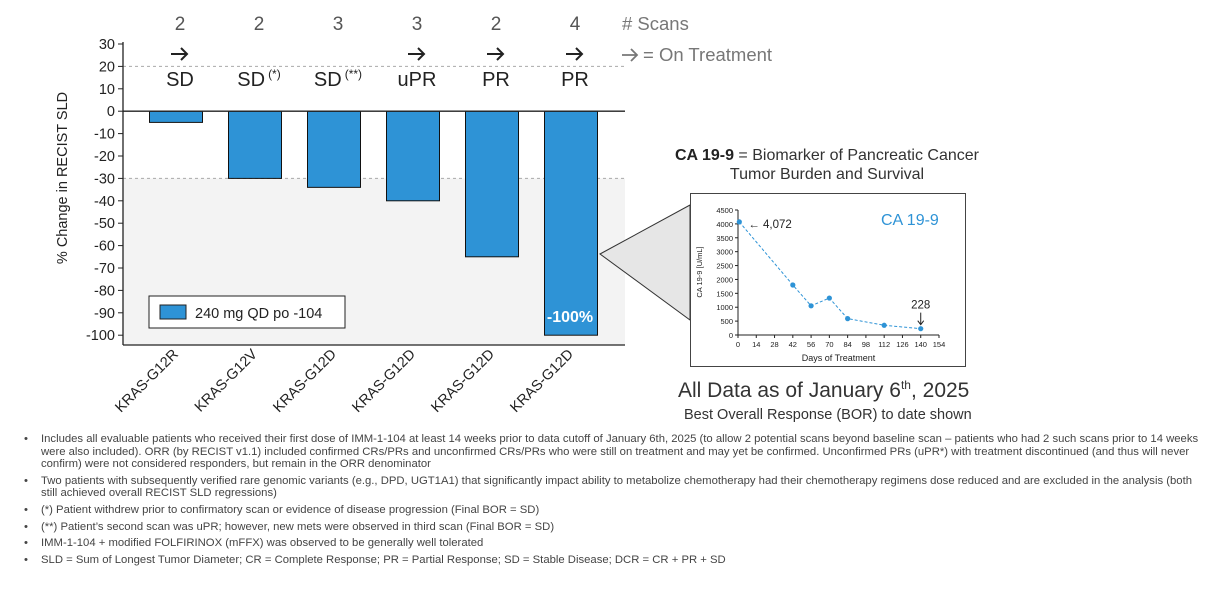 This screenshot has height=602, width=1231. Describe the element at coordinates (724, 293) in the screenshot. I see `inset-y-tick-label: 1500` at that location.